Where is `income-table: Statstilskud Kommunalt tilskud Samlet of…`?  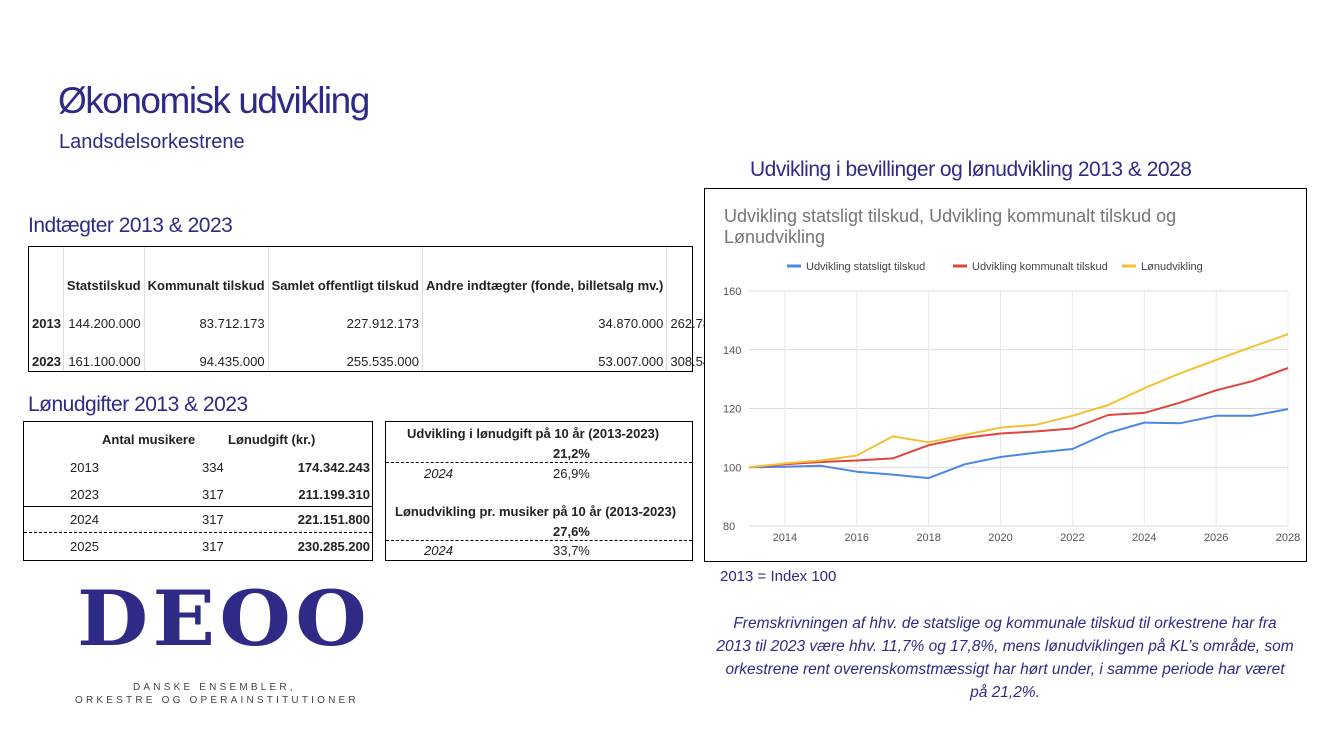 income-table: Statstilskud Kommunalt tilskud Samlet of… is located at coordinates (387, 309).